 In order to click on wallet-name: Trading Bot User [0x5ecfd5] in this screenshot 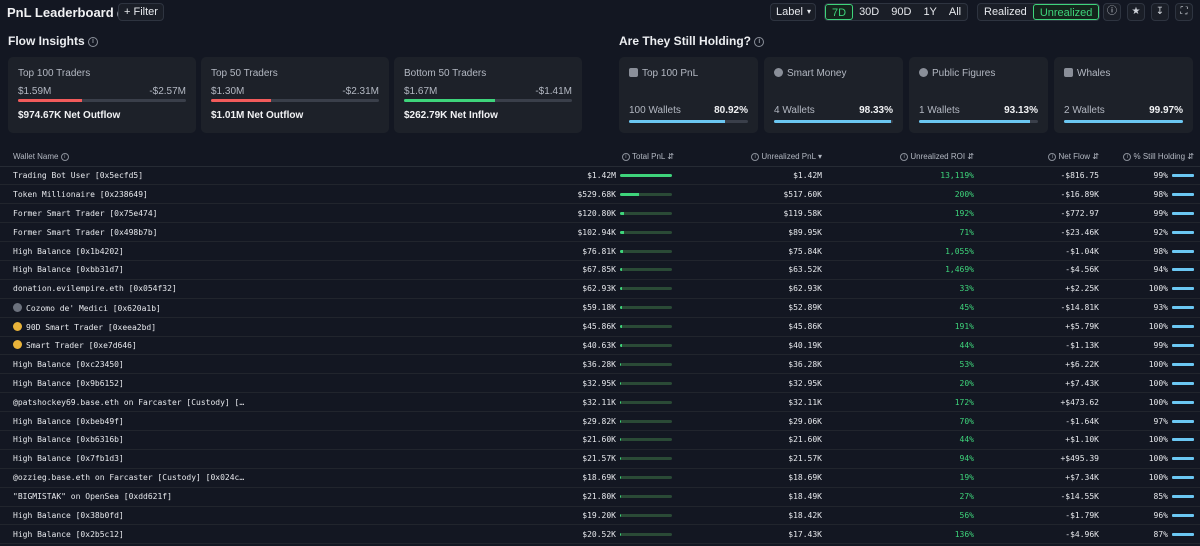, I will do `click(78, 175)`.